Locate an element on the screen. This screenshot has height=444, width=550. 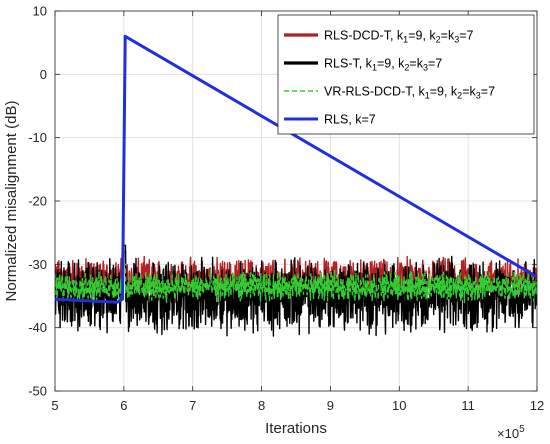
legend-text-part: RLS-T, k is located at coordinates (348, 64).